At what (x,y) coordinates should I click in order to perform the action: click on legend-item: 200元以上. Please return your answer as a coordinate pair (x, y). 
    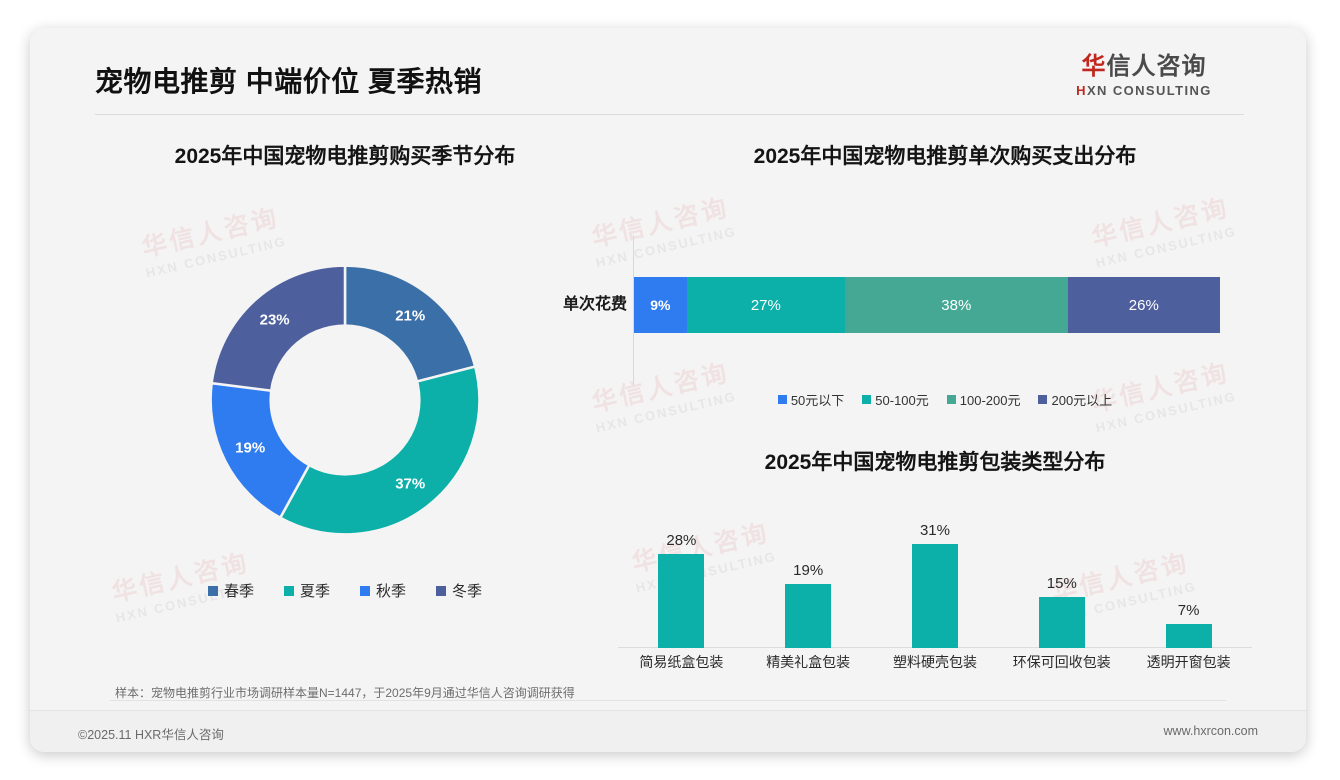
    Looking at the image, I should click on (1075, 399).